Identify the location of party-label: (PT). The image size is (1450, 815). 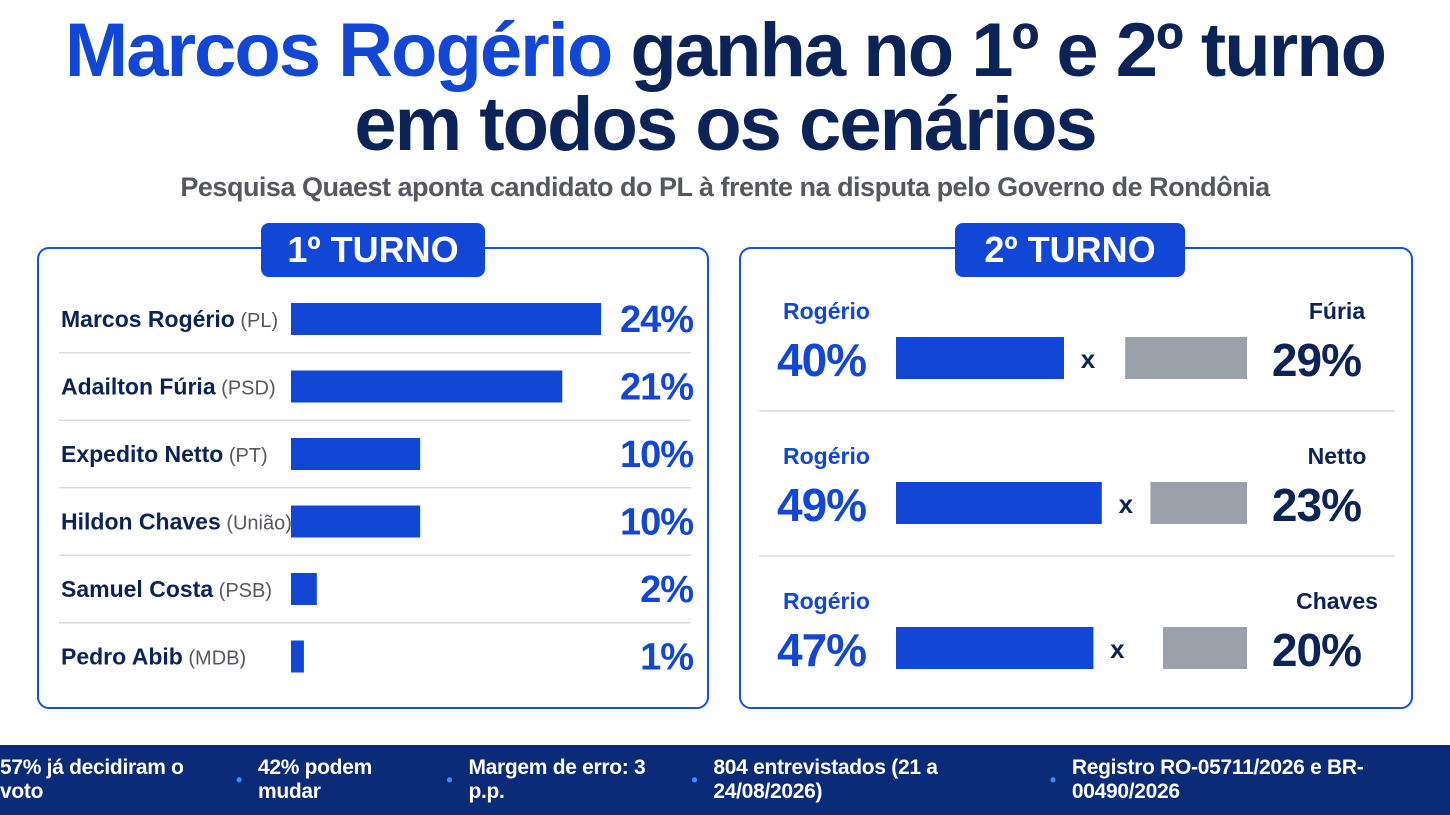
(245, 456).